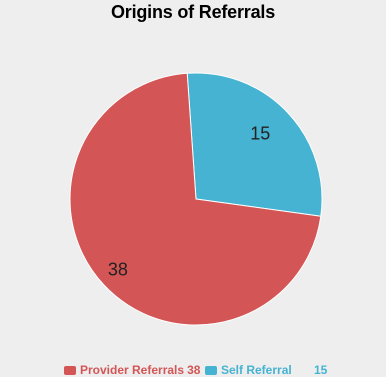 The image size is (386, 377). I want to click on data-label-provider-referrals: 38, so click(118, 270).